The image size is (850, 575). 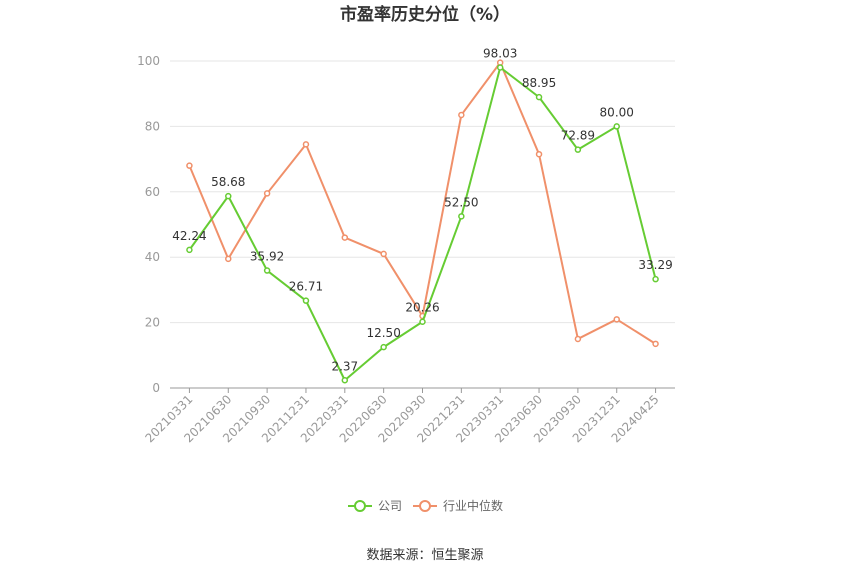 What do you see at coordinates (267, 257) in the screenshot?
I see `data-label: 35.92` at bounding box center [267, 257].